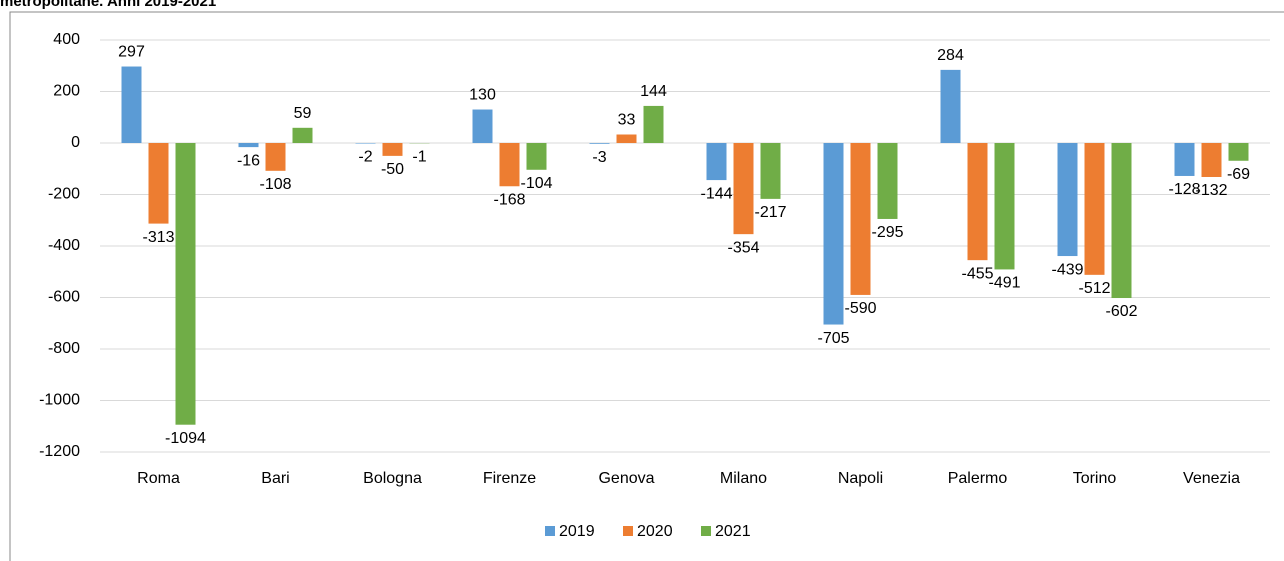 This screenshot has height=561, width=1284. What do you see at coordinates (627, 120) in the screenshot?
I see `data-label: 33` at bounding box center [627, 120].